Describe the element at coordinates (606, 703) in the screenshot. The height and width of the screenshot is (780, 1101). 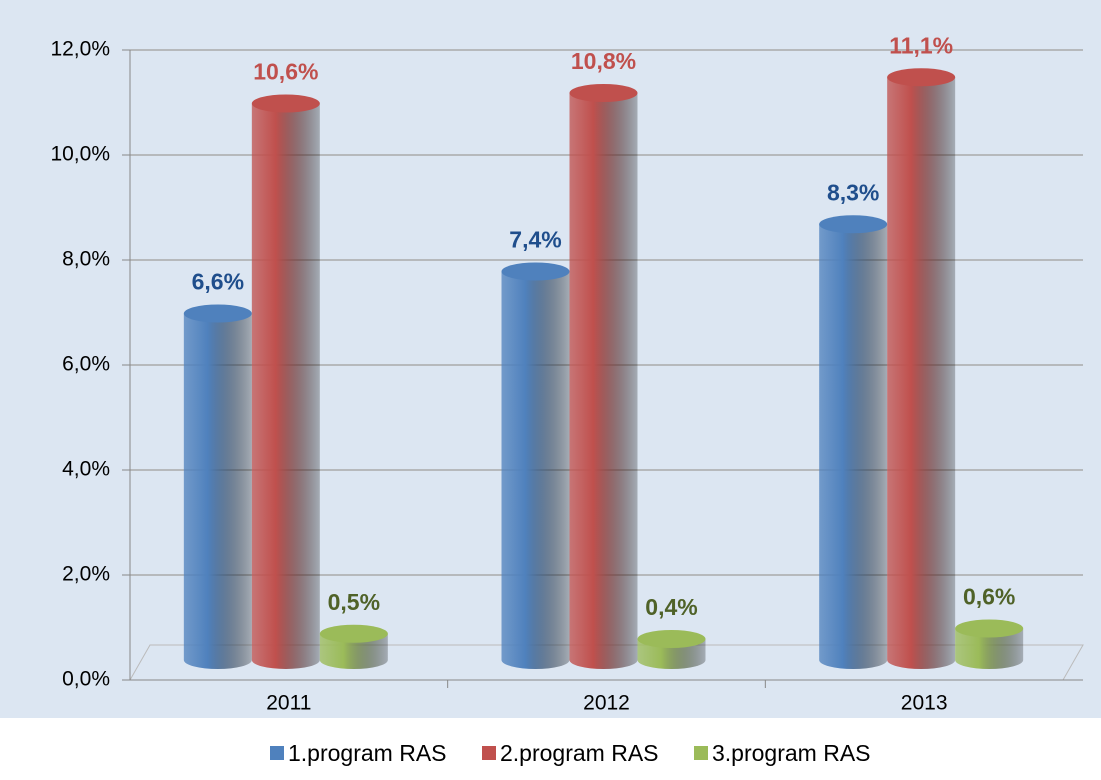
I see `x-tick-label: 2012` at that location.